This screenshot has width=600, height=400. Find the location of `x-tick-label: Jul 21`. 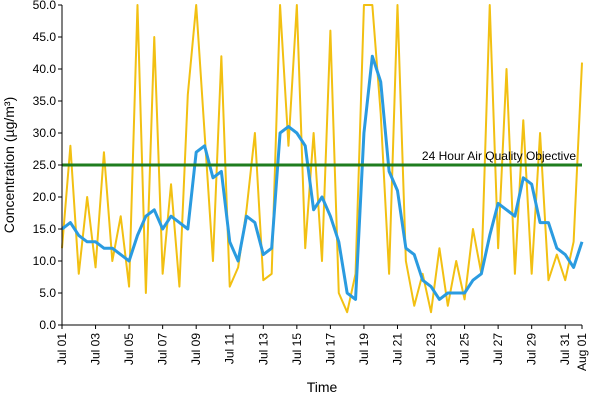

x-tick-label: Jul 21 is located at coordinates (397, 349).